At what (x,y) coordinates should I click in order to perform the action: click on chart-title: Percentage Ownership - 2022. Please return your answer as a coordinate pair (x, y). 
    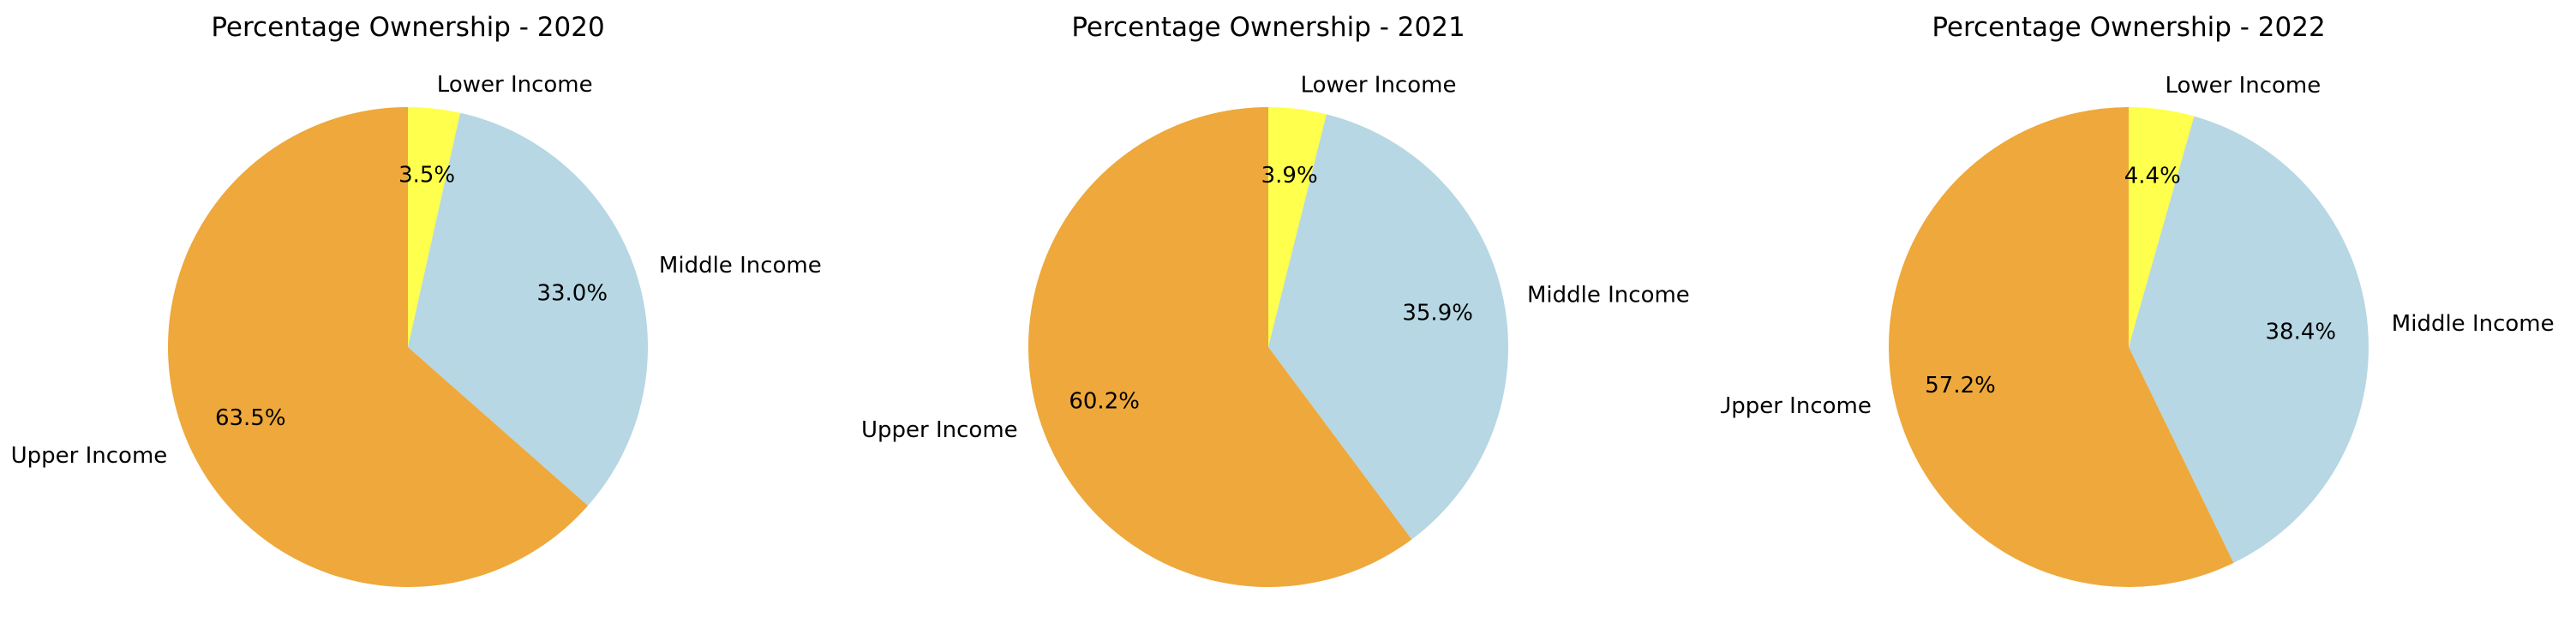
    Looking at the image, I should click on (2128, 27).